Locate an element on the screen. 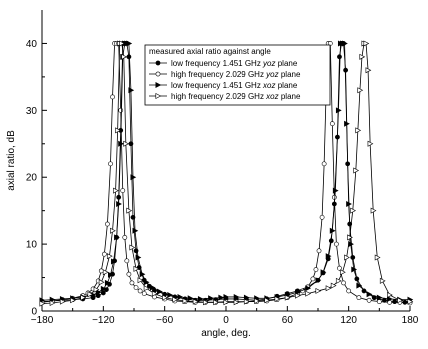  x-tick-label: −60 is located at coordinates (164, 320).